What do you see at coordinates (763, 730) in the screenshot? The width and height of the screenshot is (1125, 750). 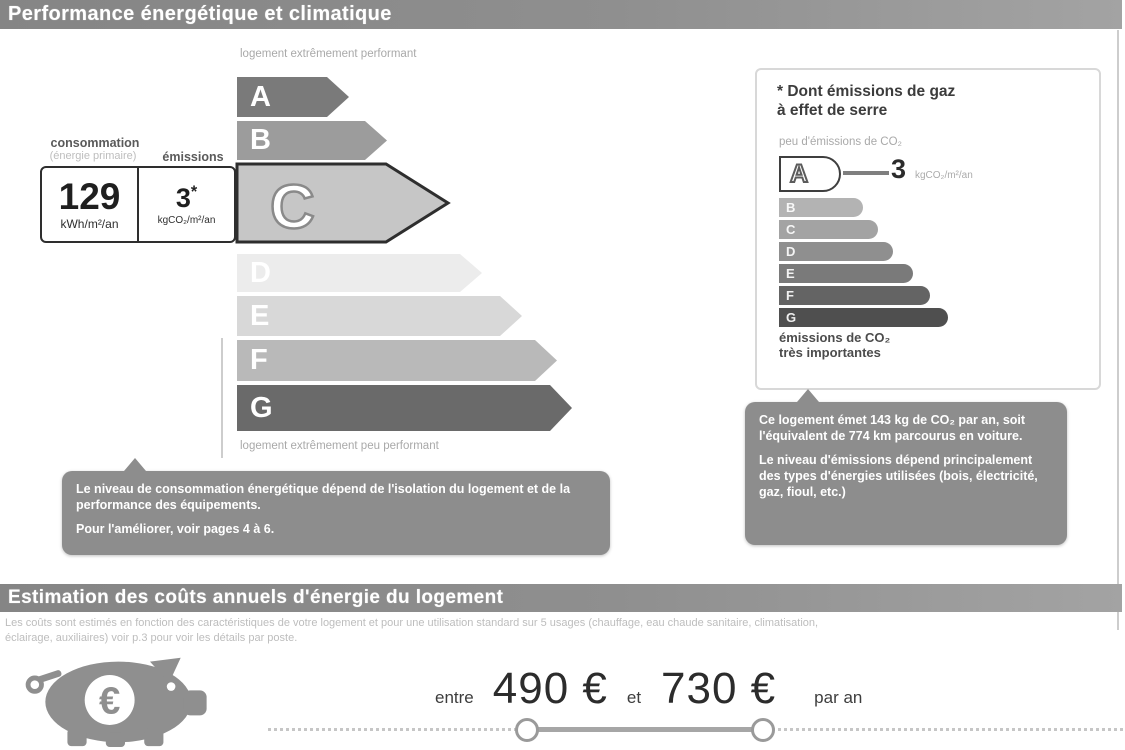 I see `cost-slider-handle-max` at bounding box center [763, 730].